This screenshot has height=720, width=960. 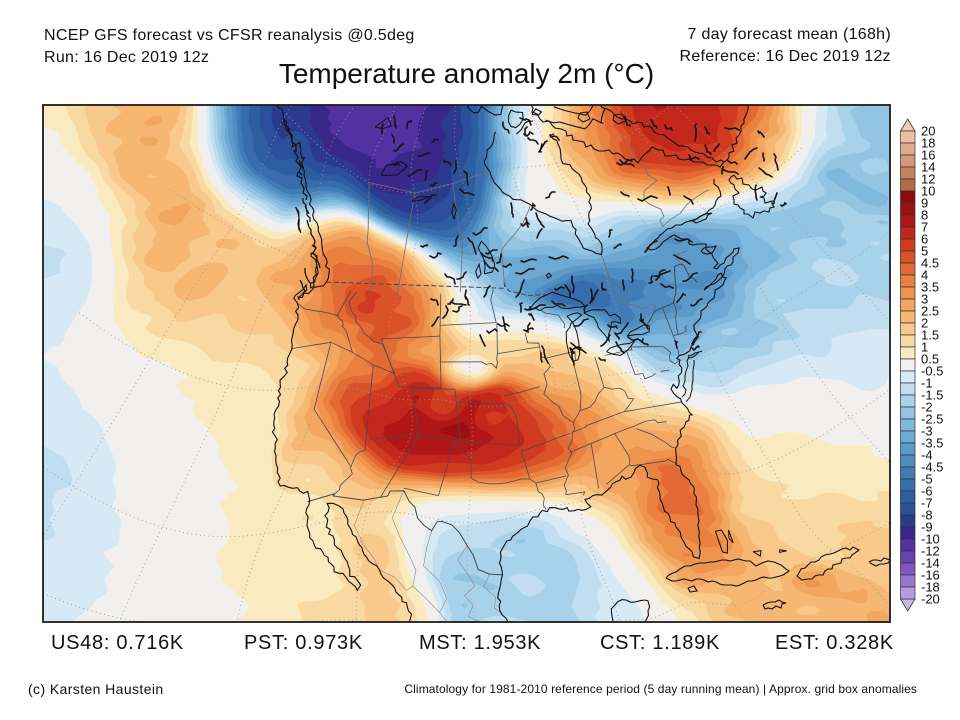 What do you see at coordinates (930, 575) in the screenshot?
I see `svg-text: -16` at bounding box center [930, 575].